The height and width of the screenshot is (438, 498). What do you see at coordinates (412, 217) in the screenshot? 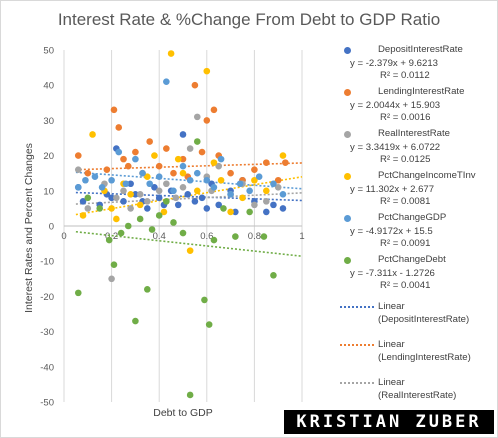
I see `legend-label-gdp: PctChangeGDP` at bounding box center [412, 217].